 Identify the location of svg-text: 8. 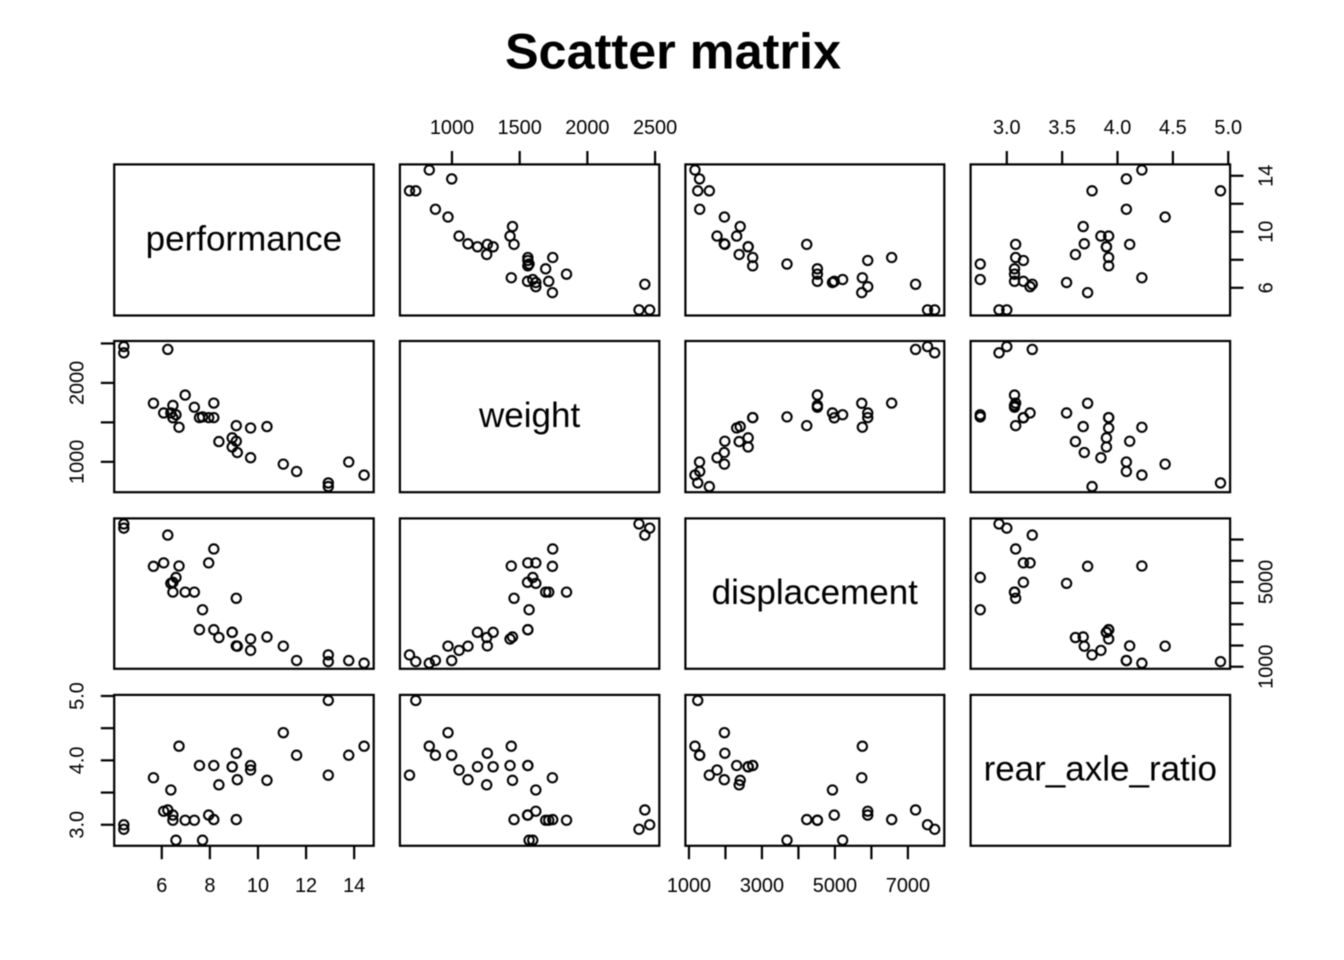
(209, 886).